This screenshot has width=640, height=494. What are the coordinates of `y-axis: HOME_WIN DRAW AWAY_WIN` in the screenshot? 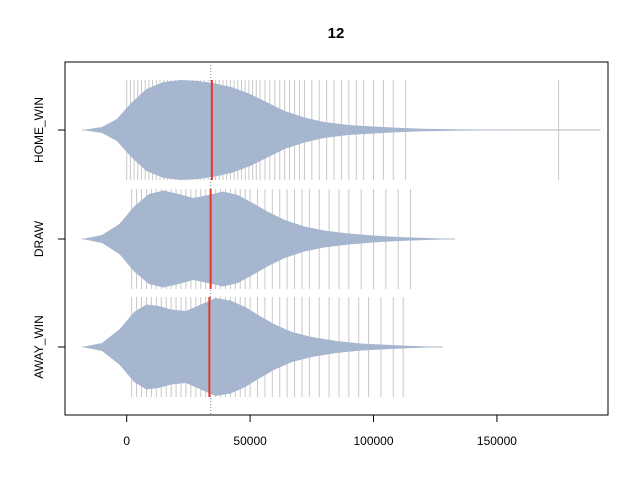 It's located at (48, 238).